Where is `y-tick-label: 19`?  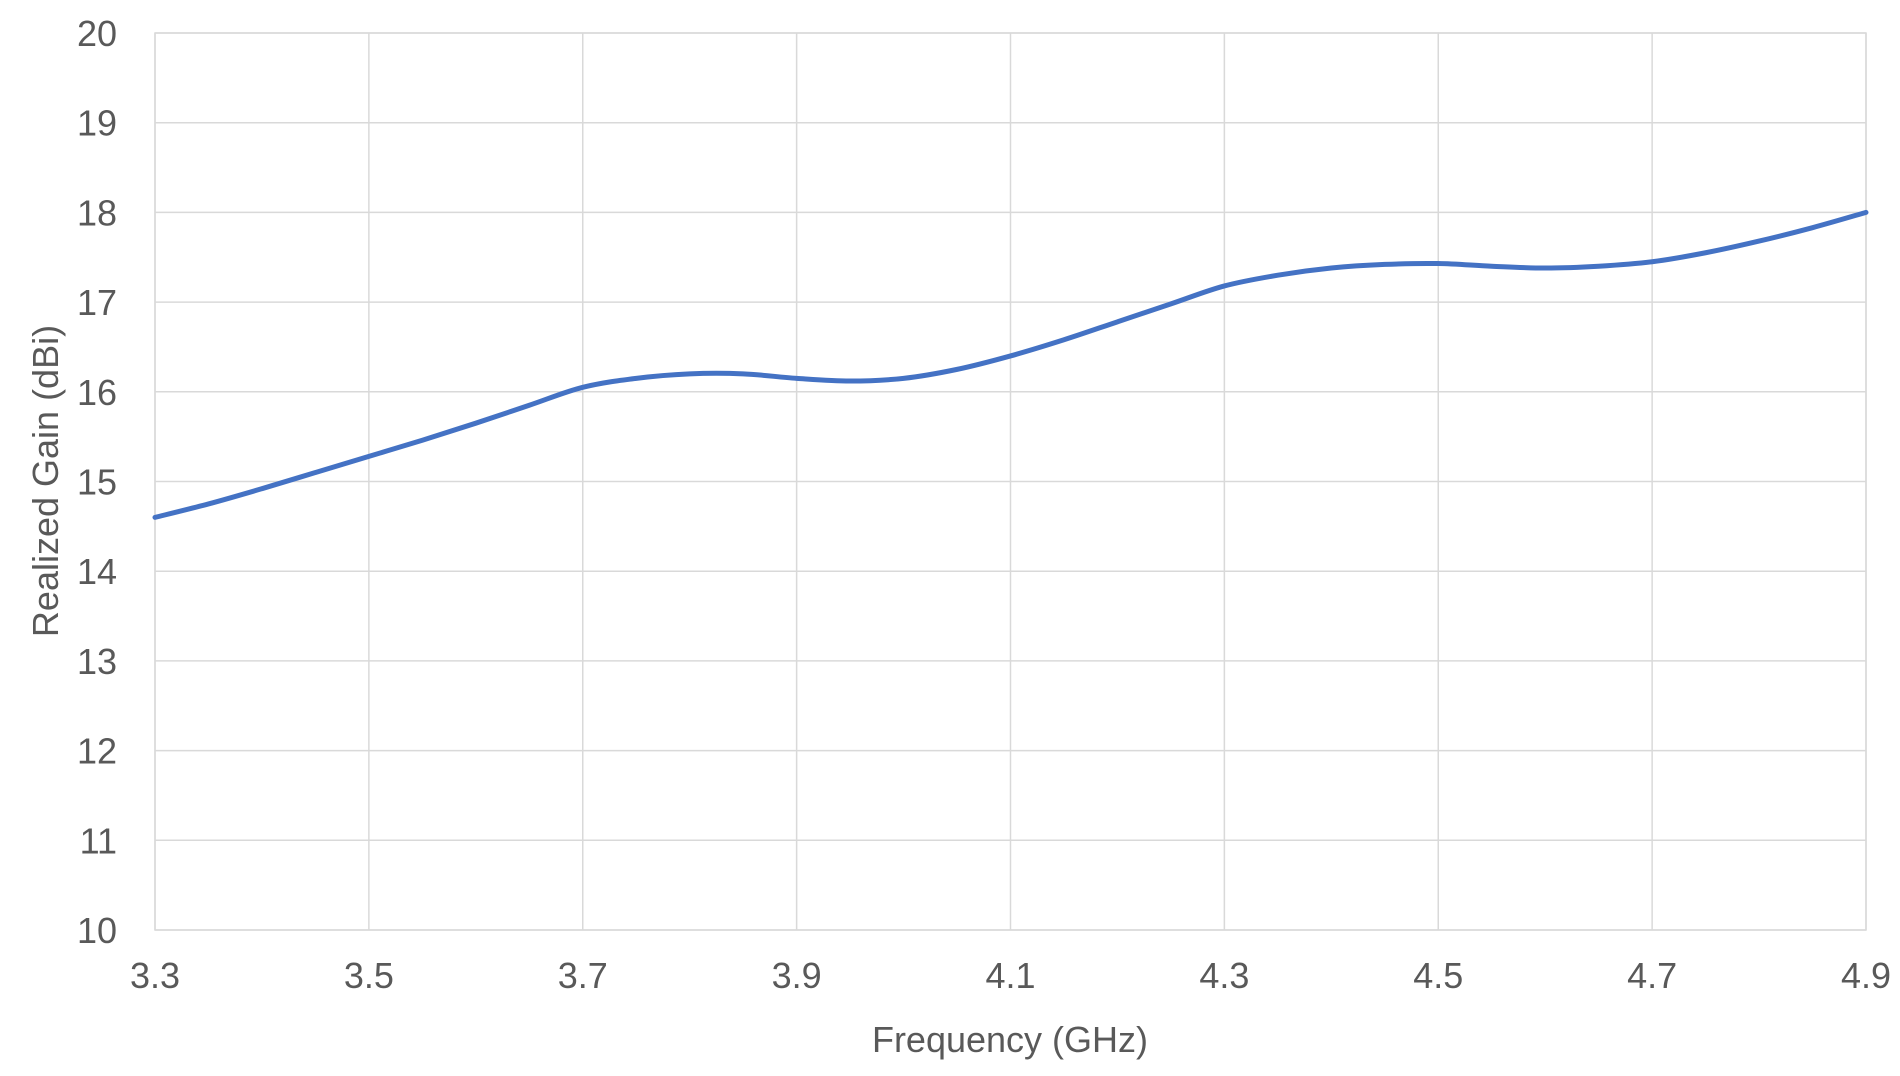 y-tick-label: 19 is located at coordinates (97, 123).